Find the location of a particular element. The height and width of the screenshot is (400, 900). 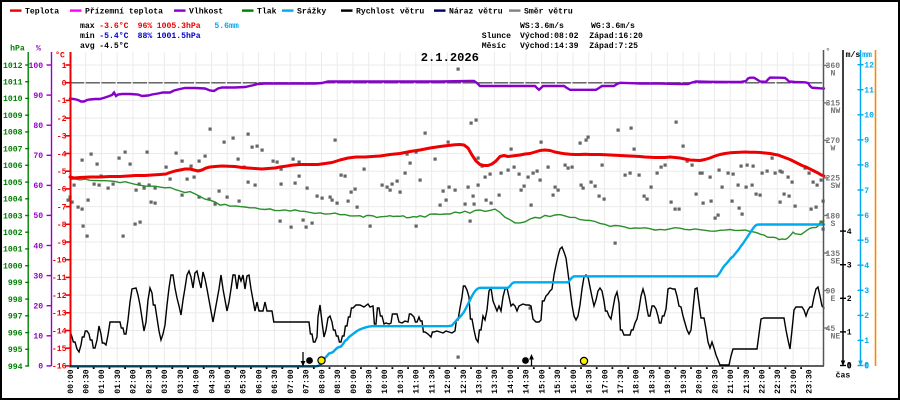

svg-text: -6 is located at coordinates (62, 190).